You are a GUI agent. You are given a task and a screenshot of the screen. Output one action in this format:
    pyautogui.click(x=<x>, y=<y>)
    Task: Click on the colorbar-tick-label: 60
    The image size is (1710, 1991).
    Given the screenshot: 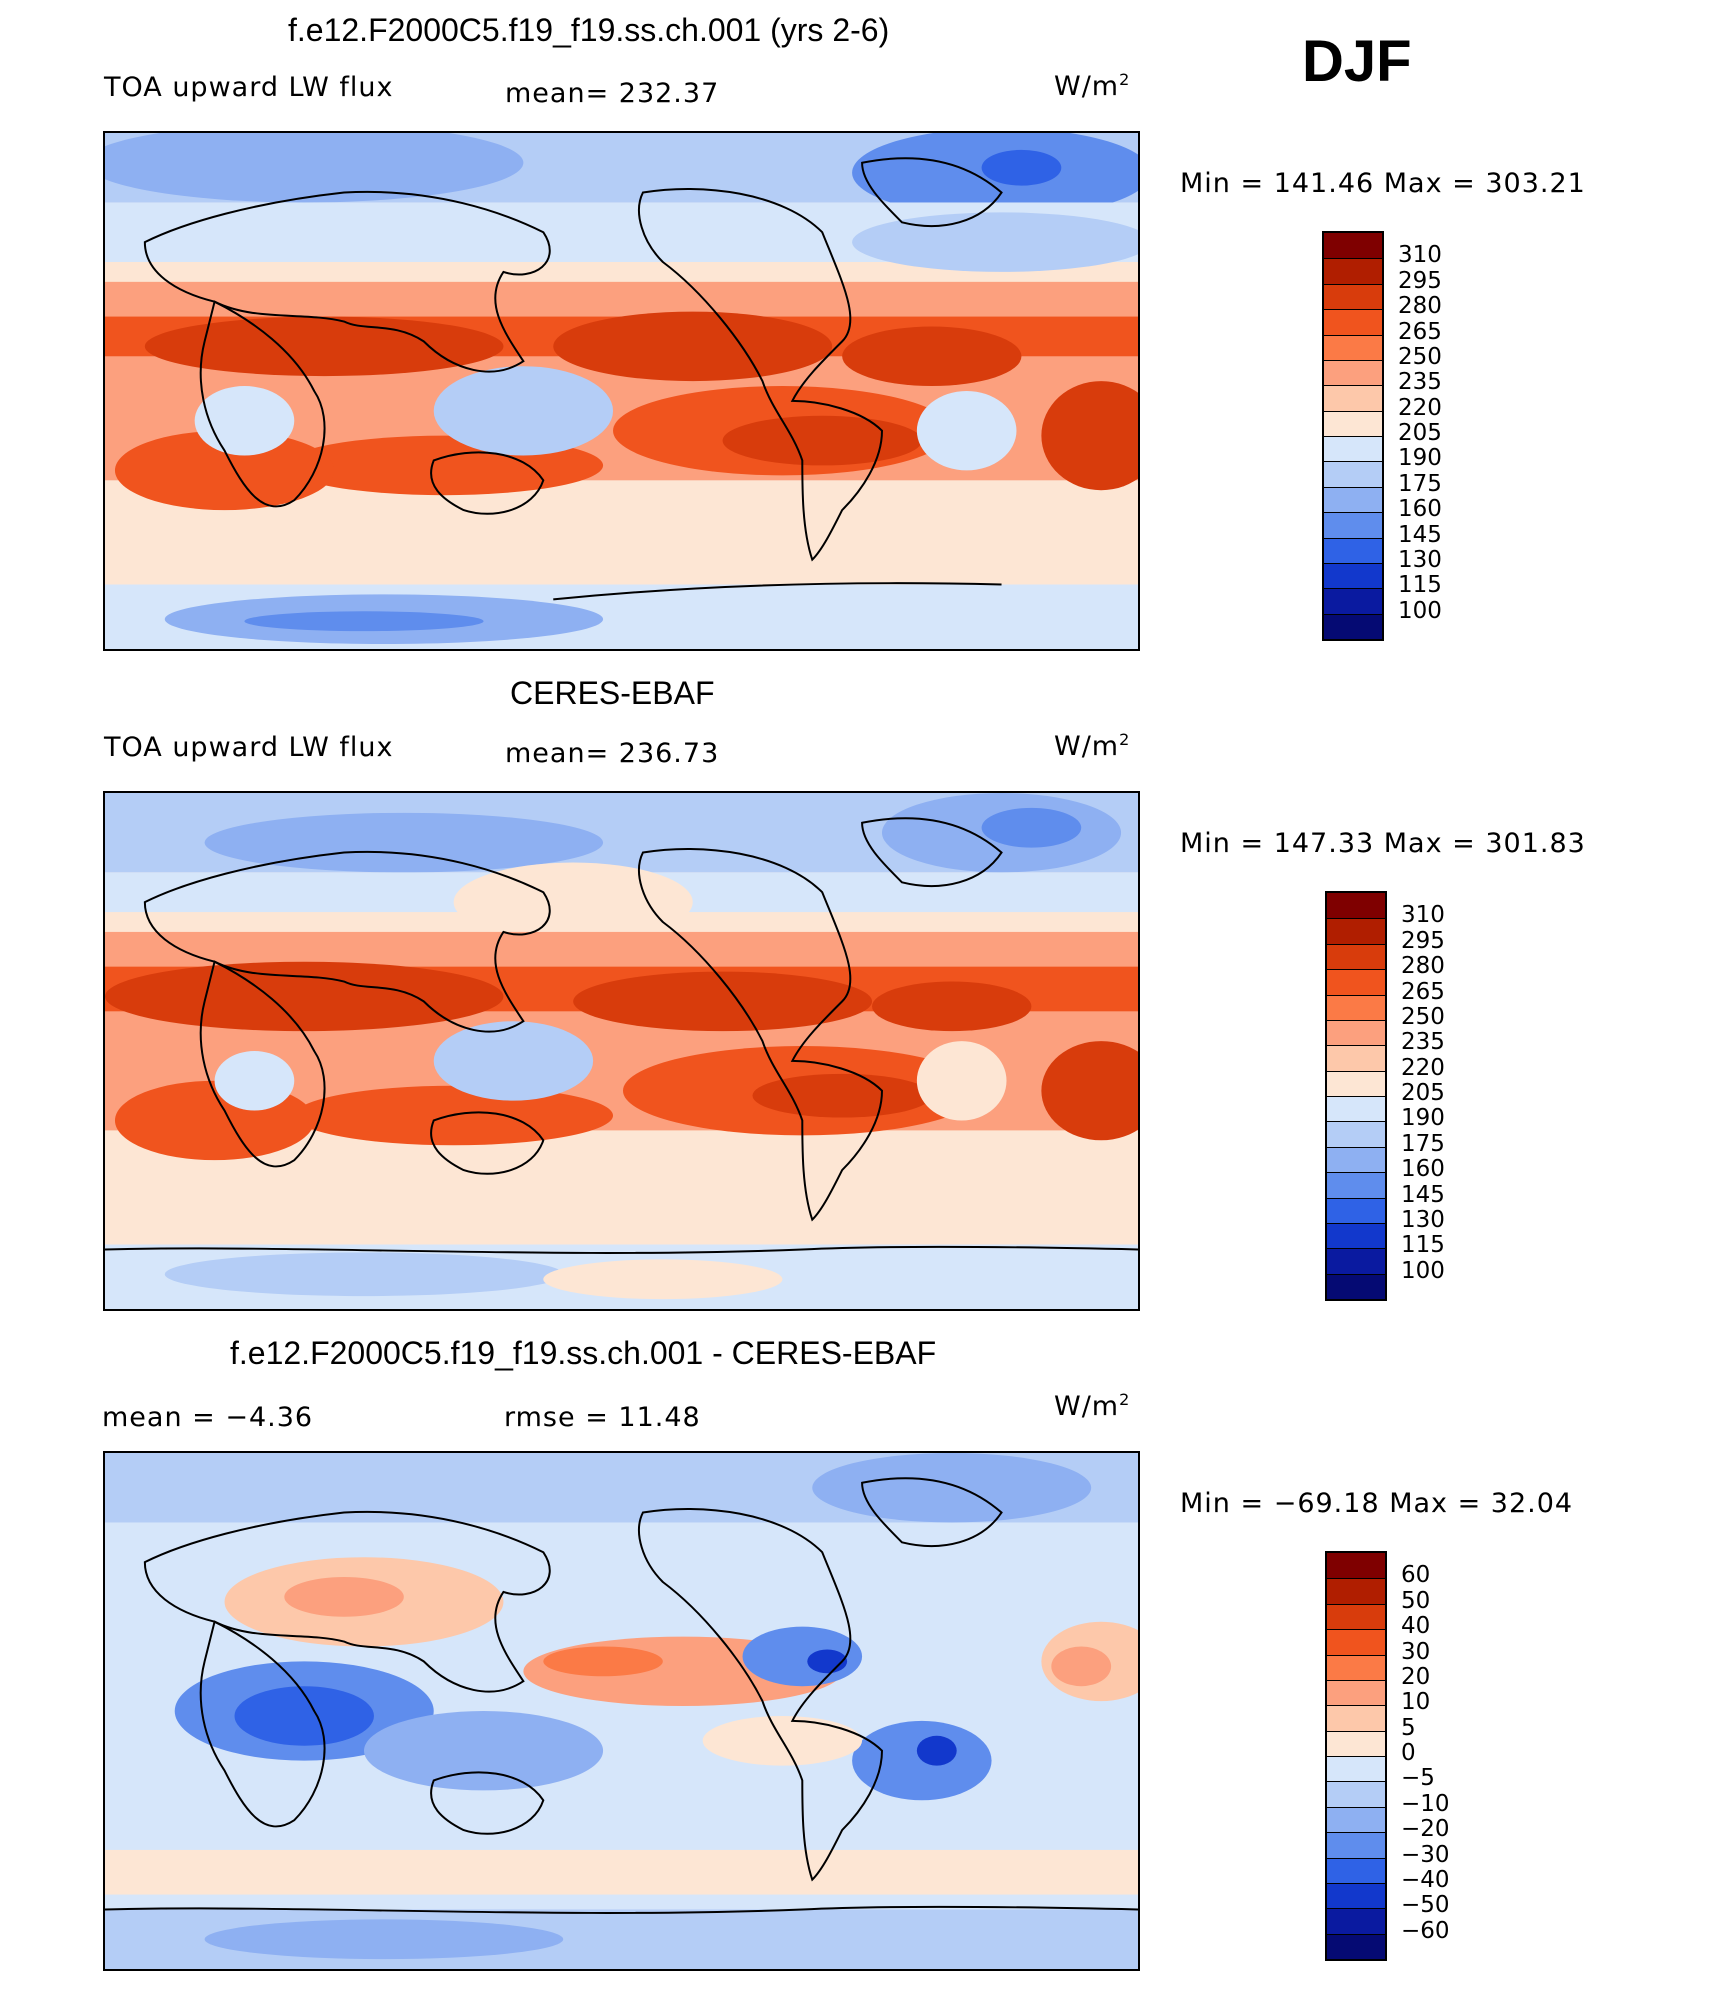 What is the action you would take?
    pyautogui.click(x=1416, y=1575)
    